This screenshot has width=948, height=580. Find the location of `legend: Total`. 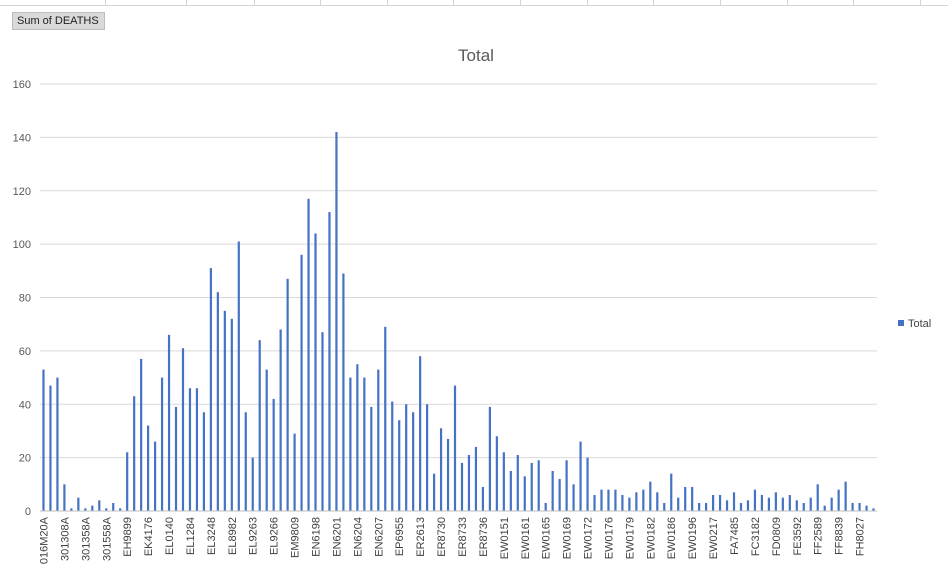

legend: Total is located at coordinates (914, 324).